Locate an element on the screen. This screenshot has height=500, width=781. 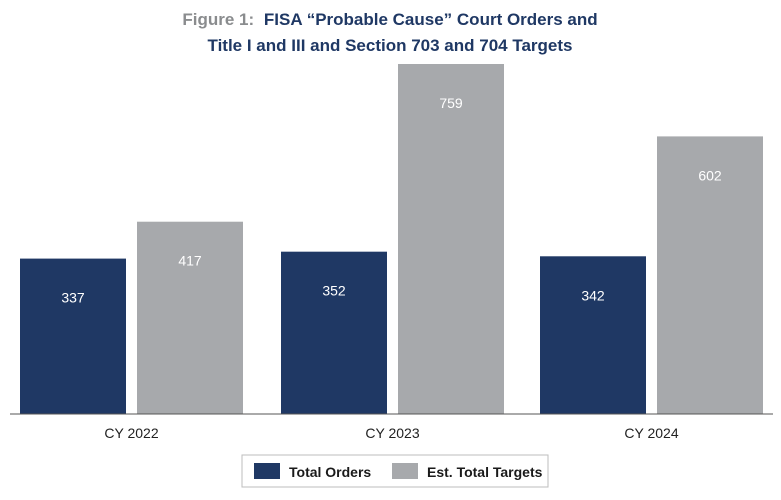
legend-swatch-total-orders is located at coordinates (267, 471).